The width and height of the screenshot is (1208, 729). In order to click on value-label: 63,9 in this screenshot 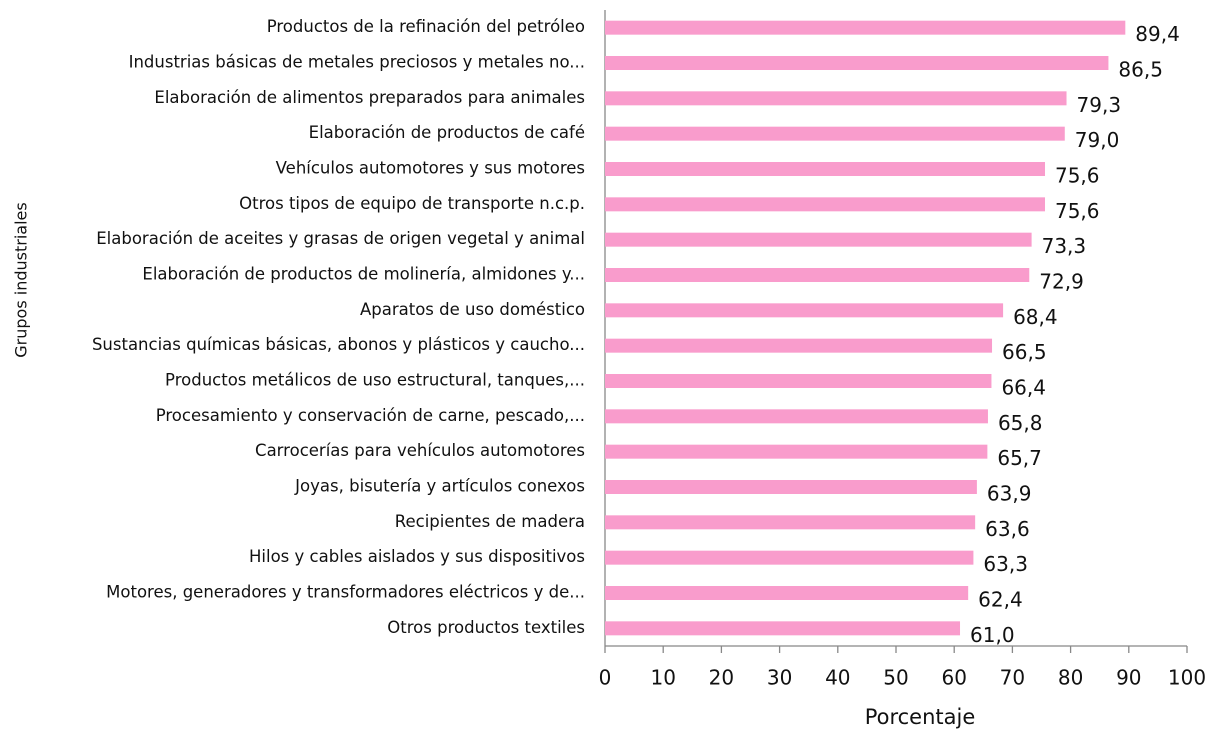, I will do `click(1009, 494)`.